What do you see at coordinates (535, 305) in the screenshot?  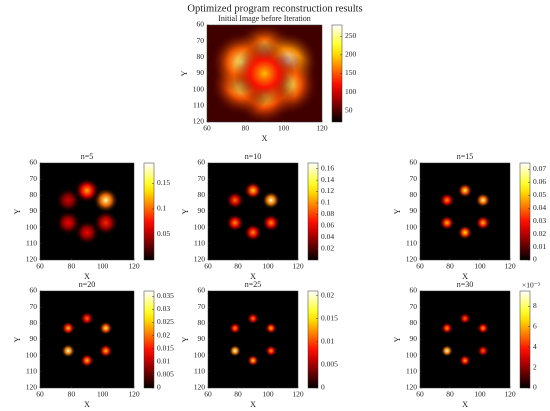 I see `colorbar-tick-label: 8` at bounding box center [535, 305].